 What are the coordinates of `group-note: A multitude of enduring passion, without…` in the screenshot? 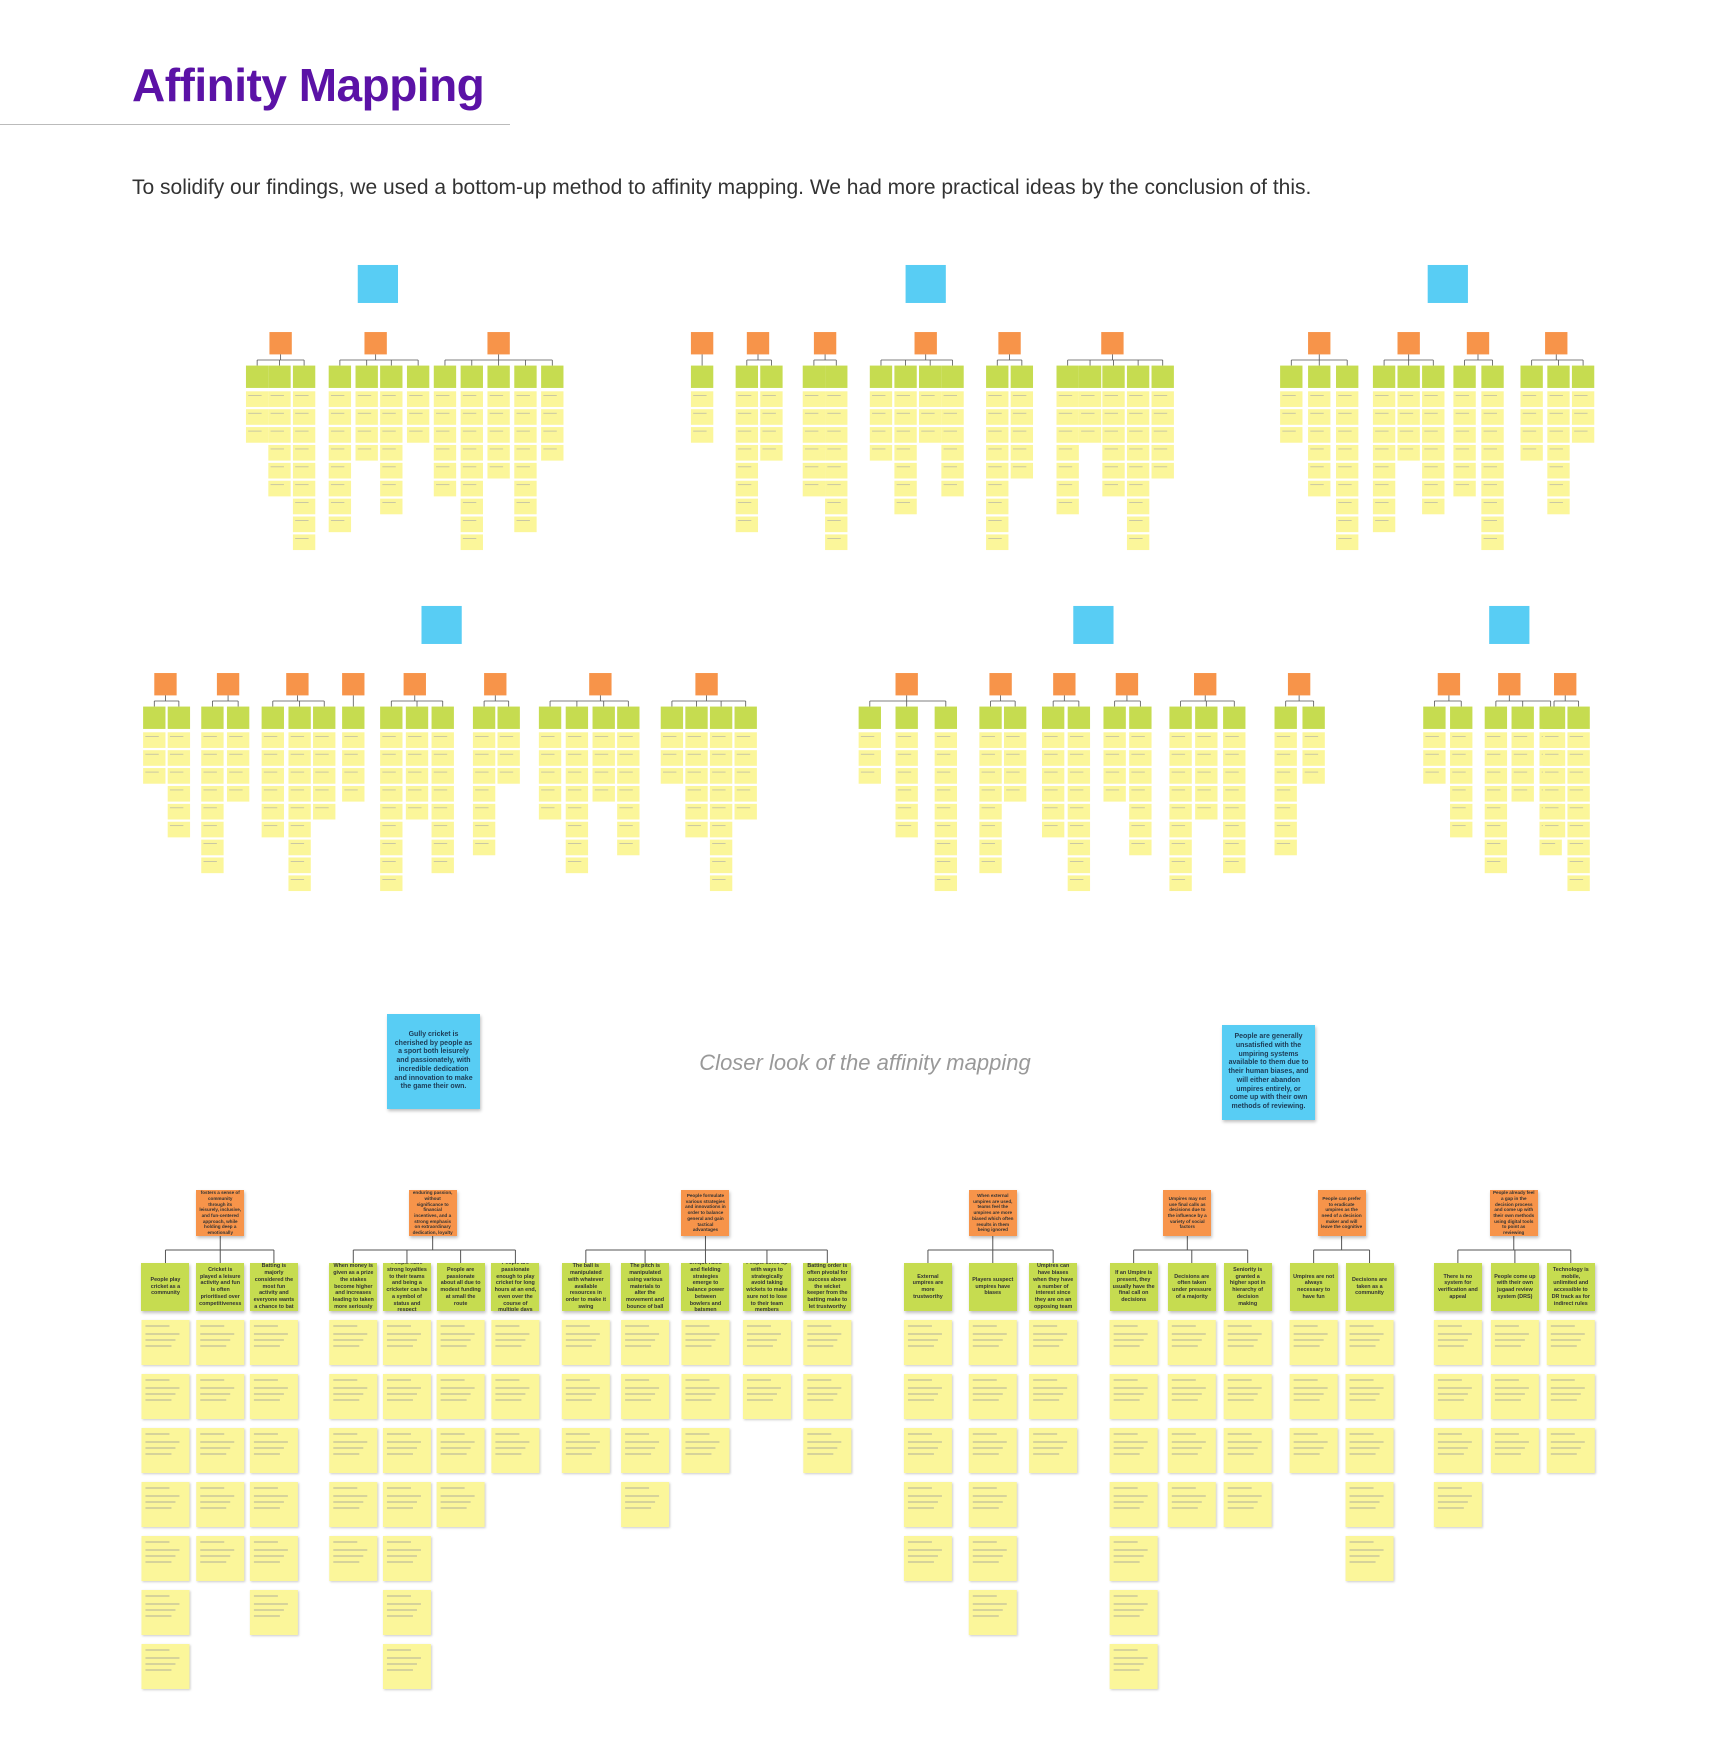 It's located at (432, 1213).